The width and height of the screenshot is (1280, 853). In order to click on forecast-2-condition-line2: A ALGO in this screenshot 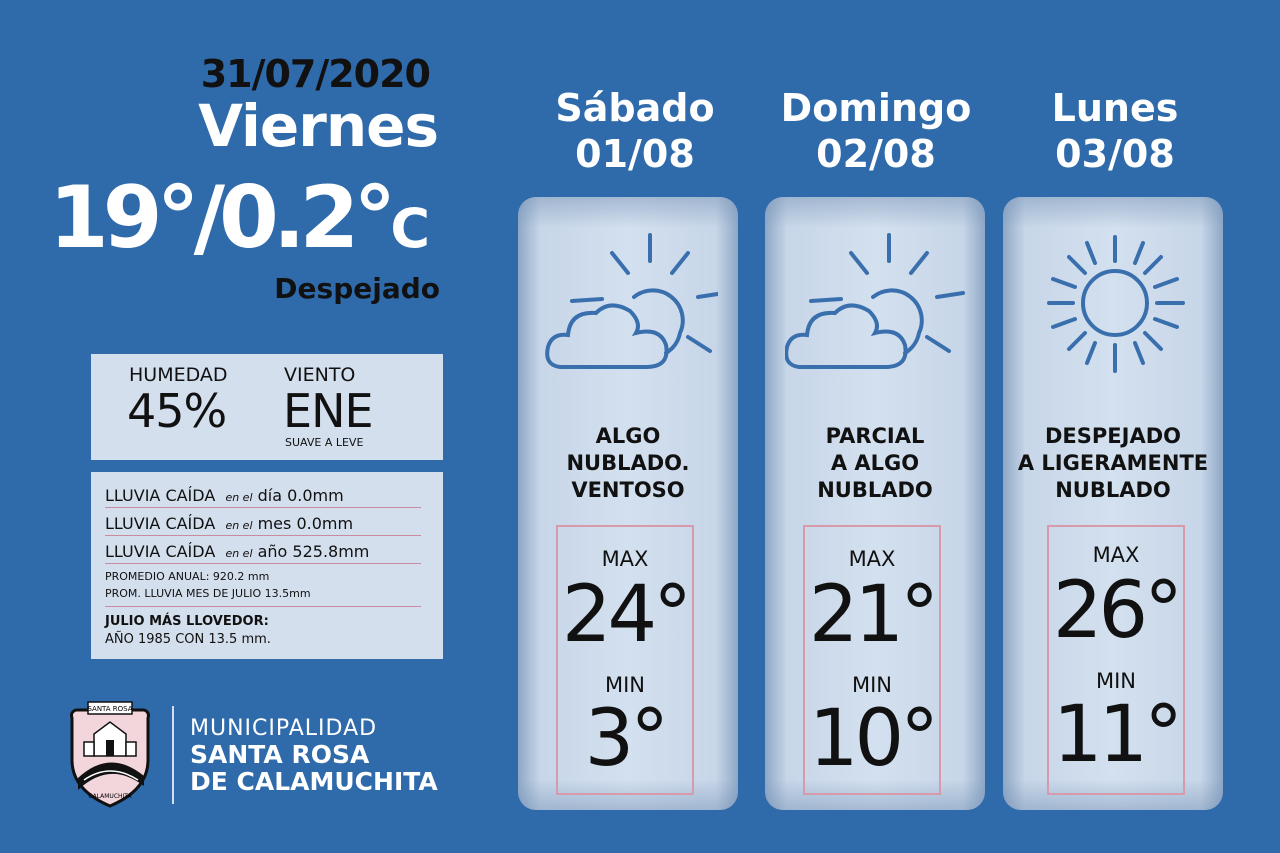, I will do `click(875, 463)`.